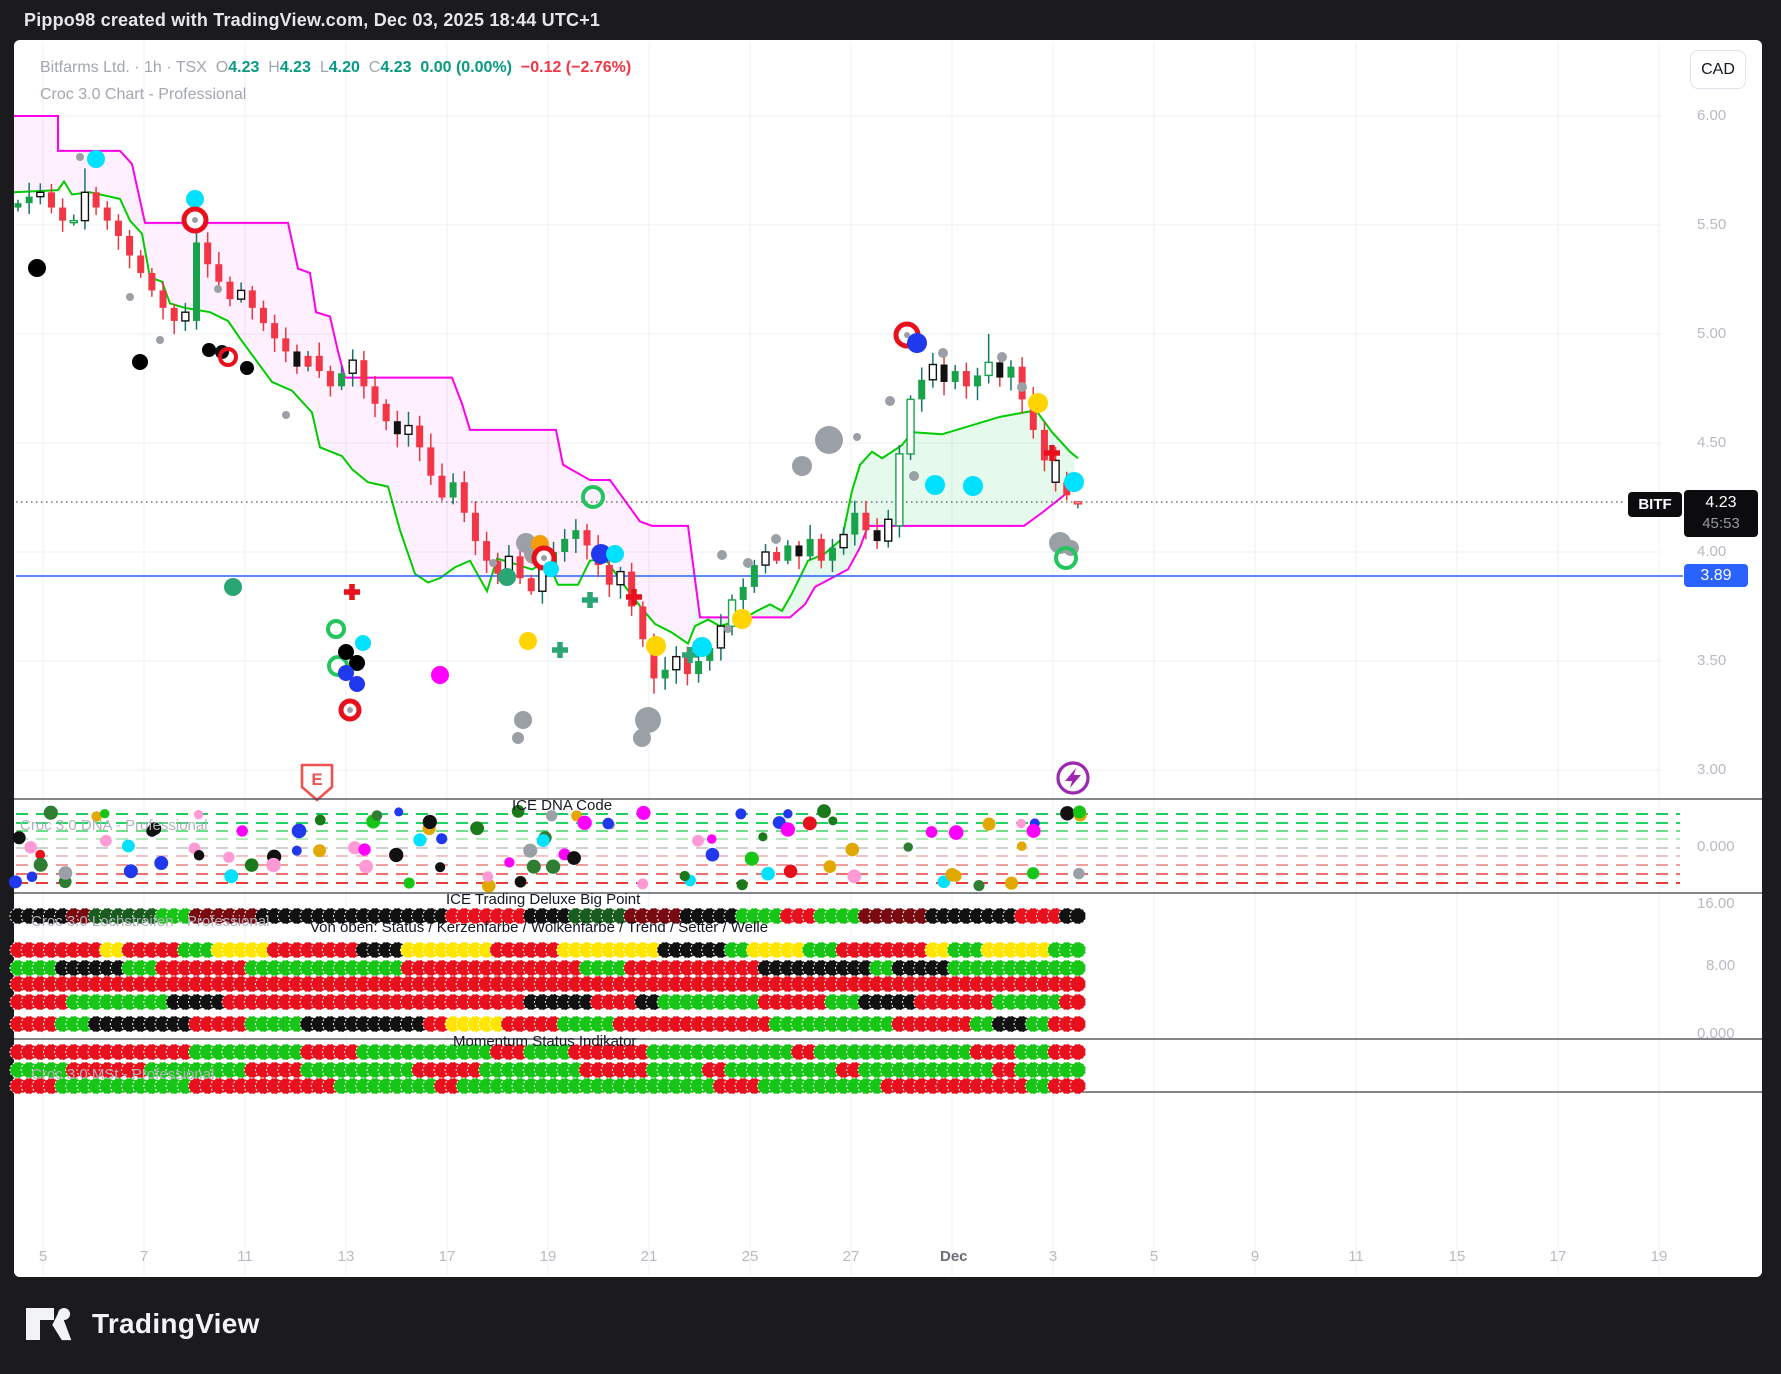  I want to click on time-tick-label: 11, so click(245, 1256).